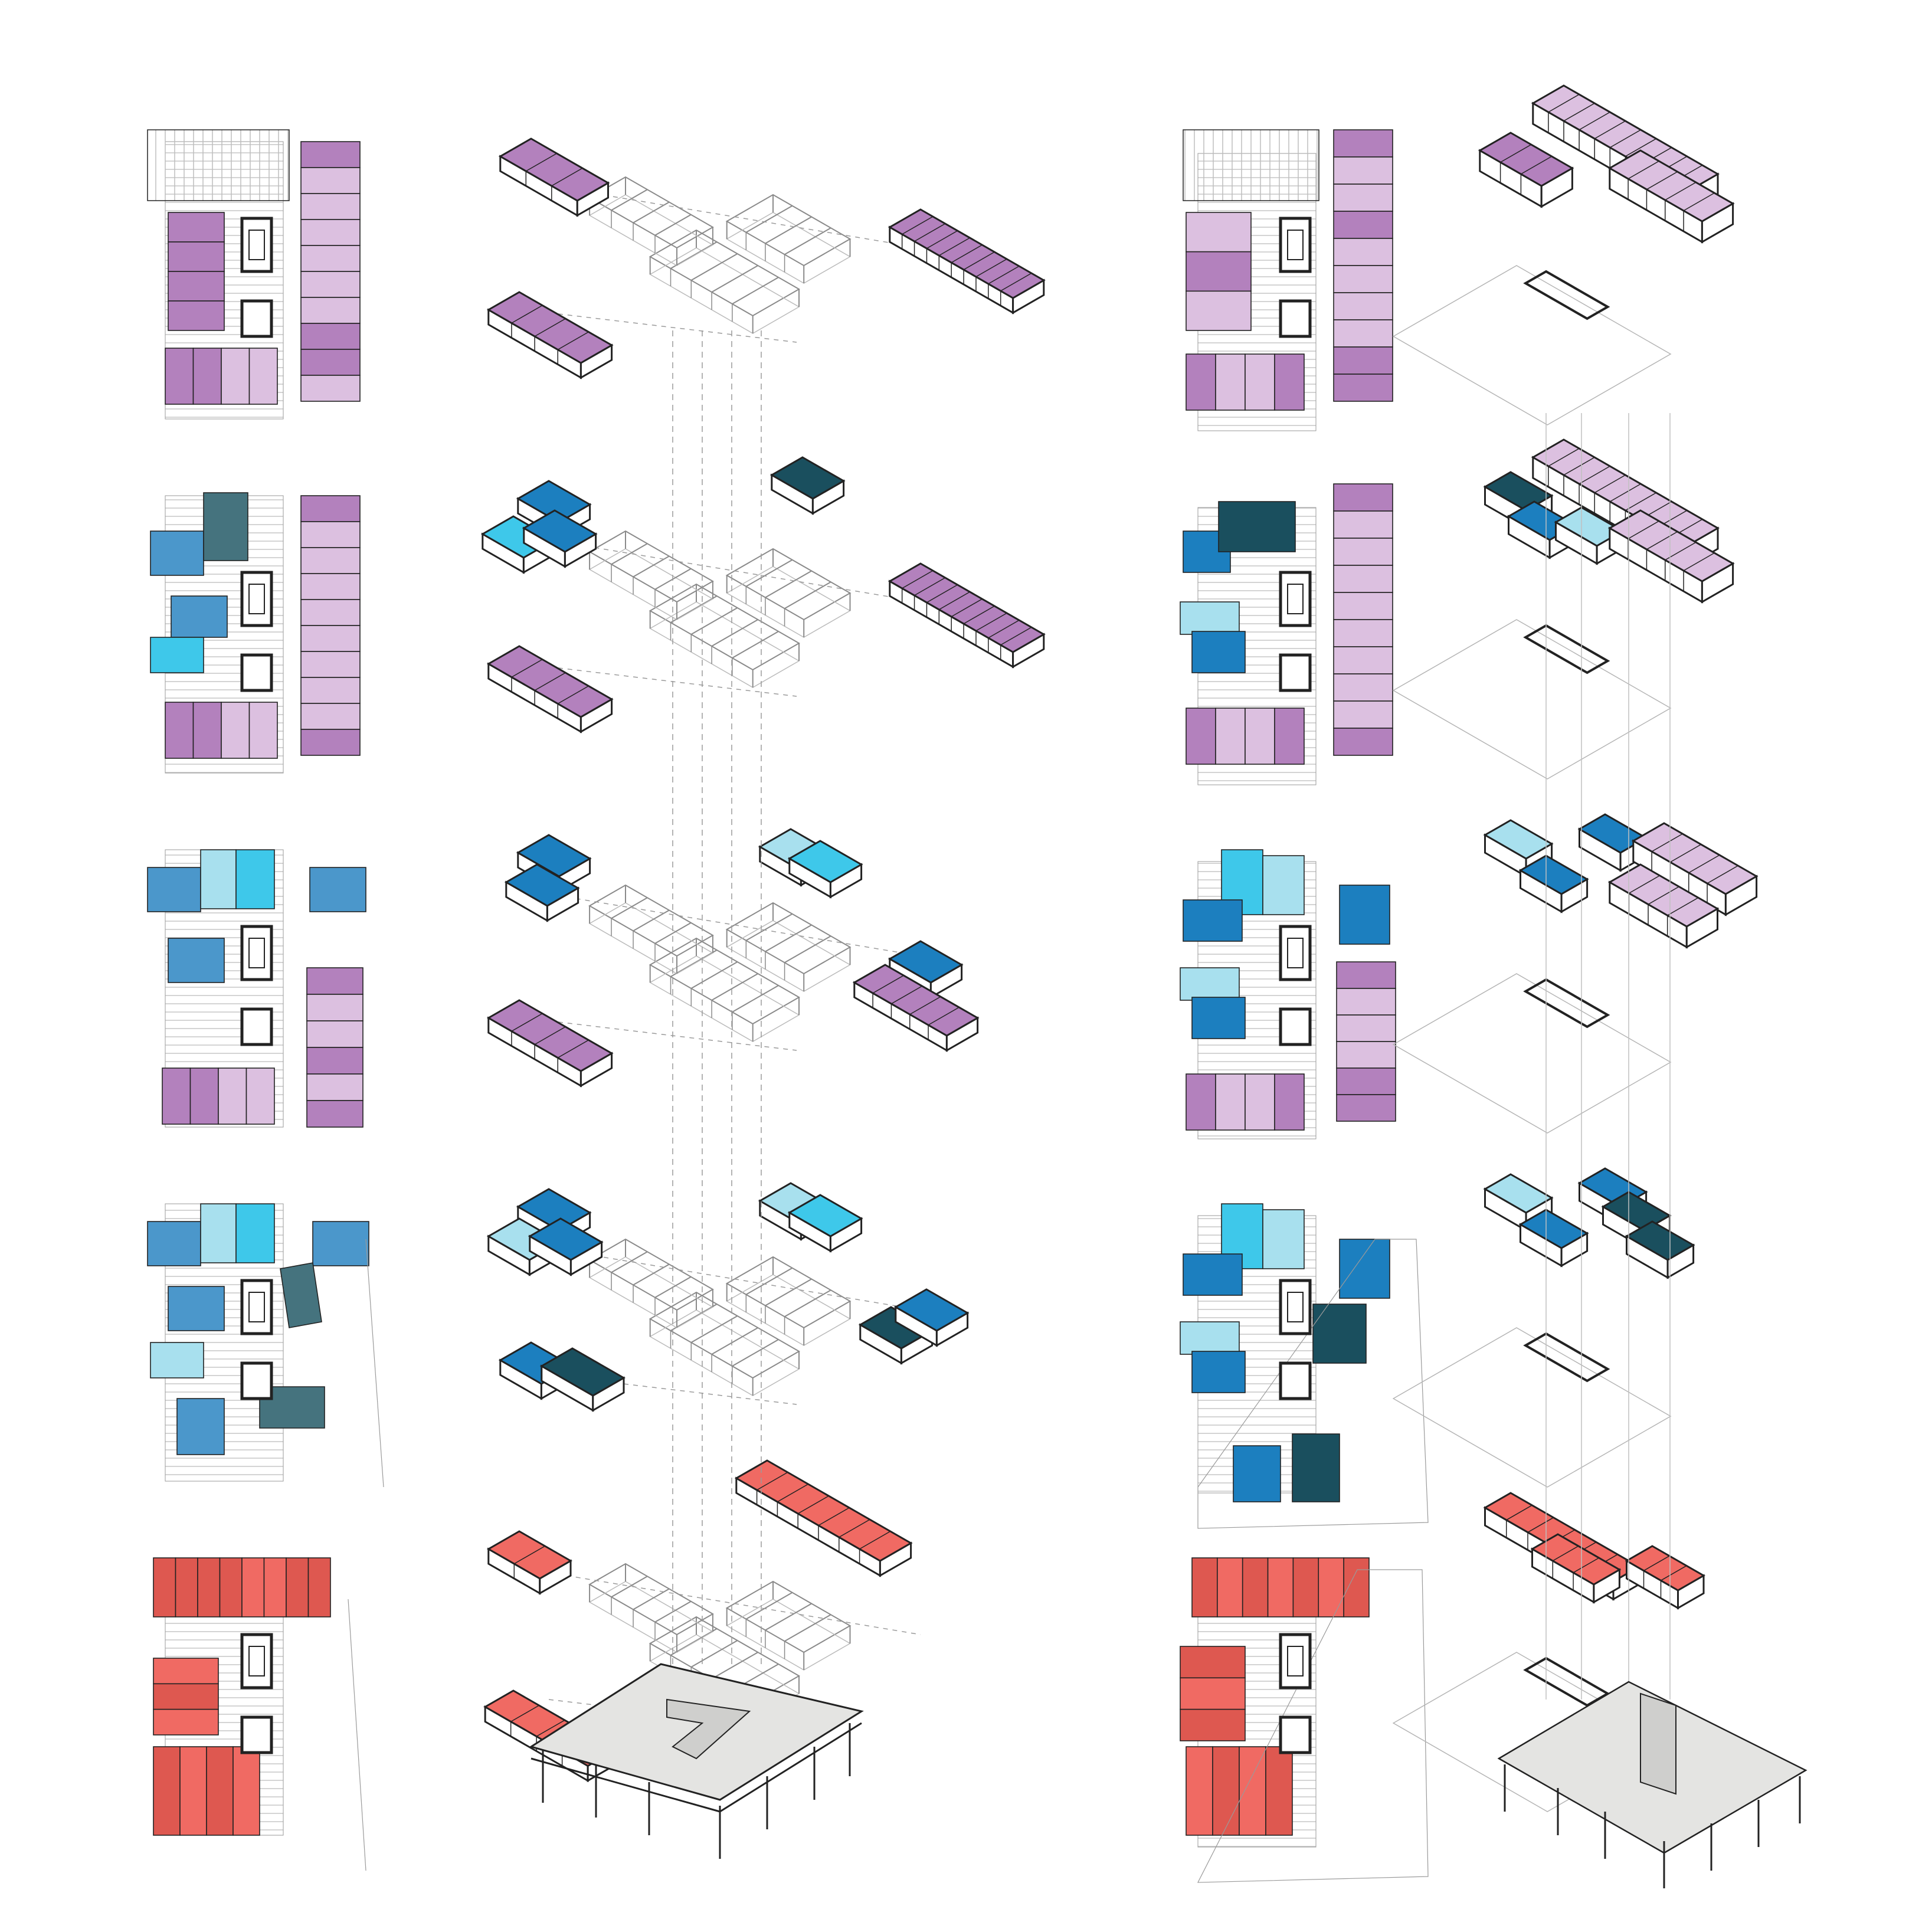 The image size is (1932, 1932). Describe the element at coordinates (1316, 1467) in the screenshot. I see `plan-unit-teal` at that location.